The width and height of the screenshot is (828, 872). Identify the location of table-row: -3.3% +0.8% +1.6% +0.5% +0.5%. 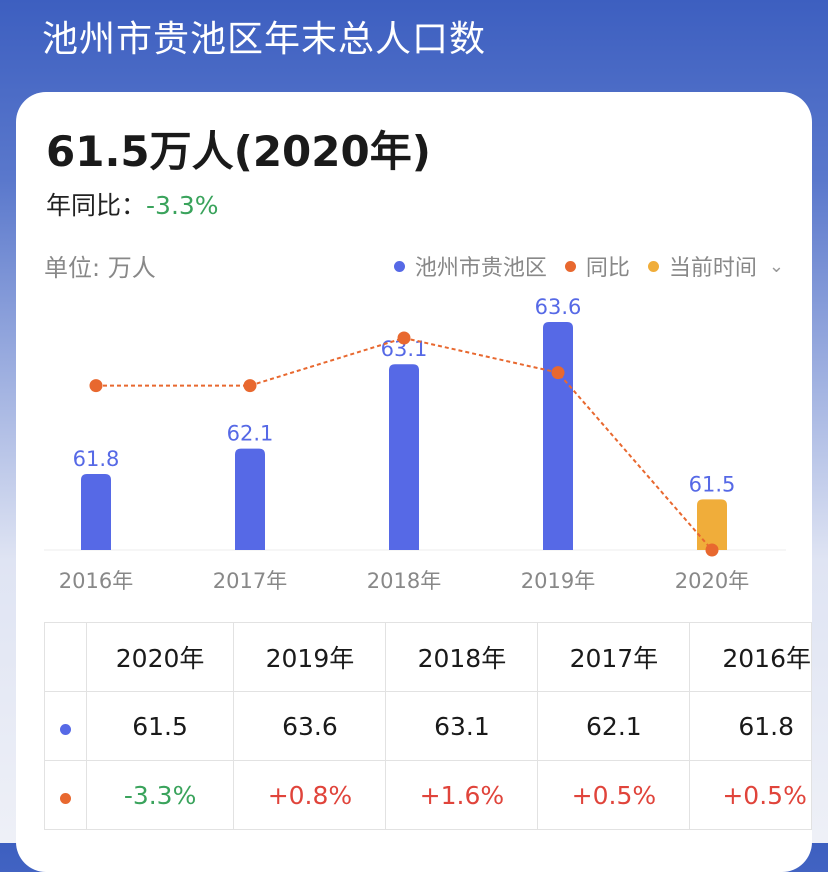
(428, 795).